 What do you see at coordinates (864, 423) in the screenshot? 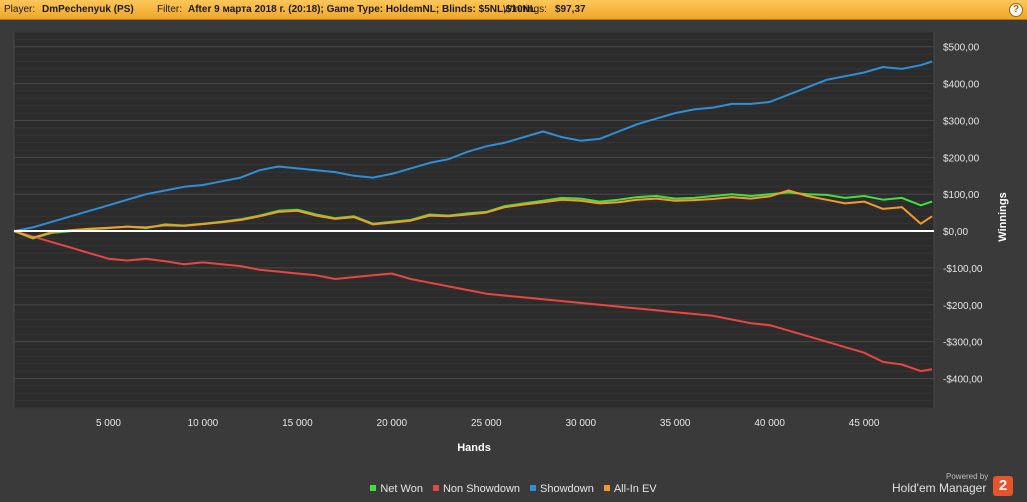
I see `x-tick-label: 45 000` at bounding box center [864, 423].